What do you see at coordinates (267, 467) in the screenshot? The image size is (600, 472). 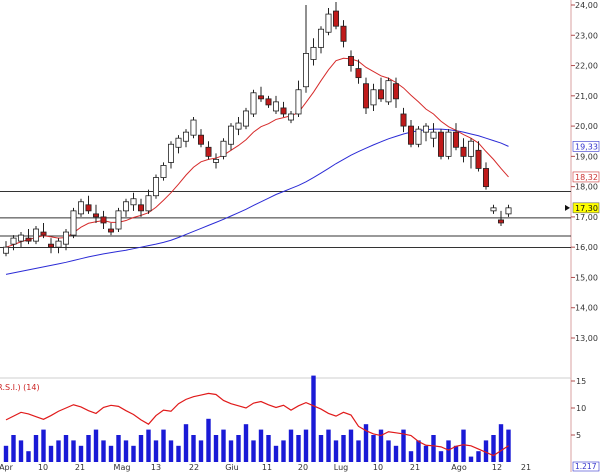 I see `x-tick-label: 11` at bounding box center [267, 467].